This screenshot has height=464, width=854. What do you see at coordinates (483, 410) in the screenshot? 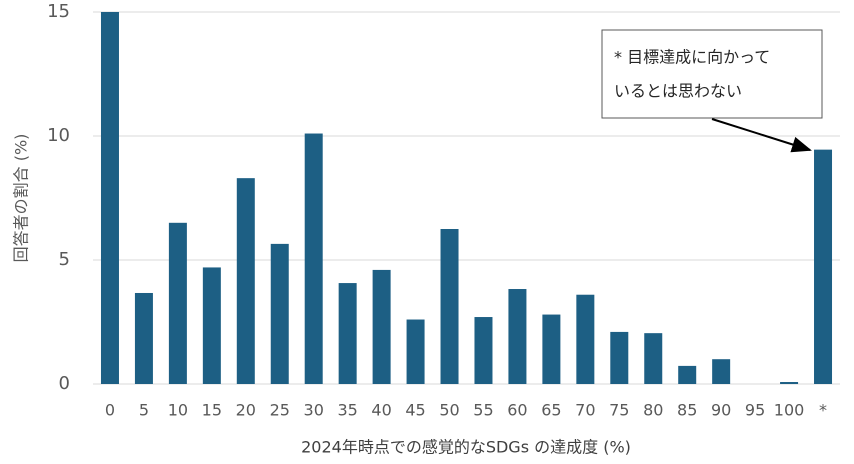
I see `x-tick-label: 55` at bounding box center [483, 410].